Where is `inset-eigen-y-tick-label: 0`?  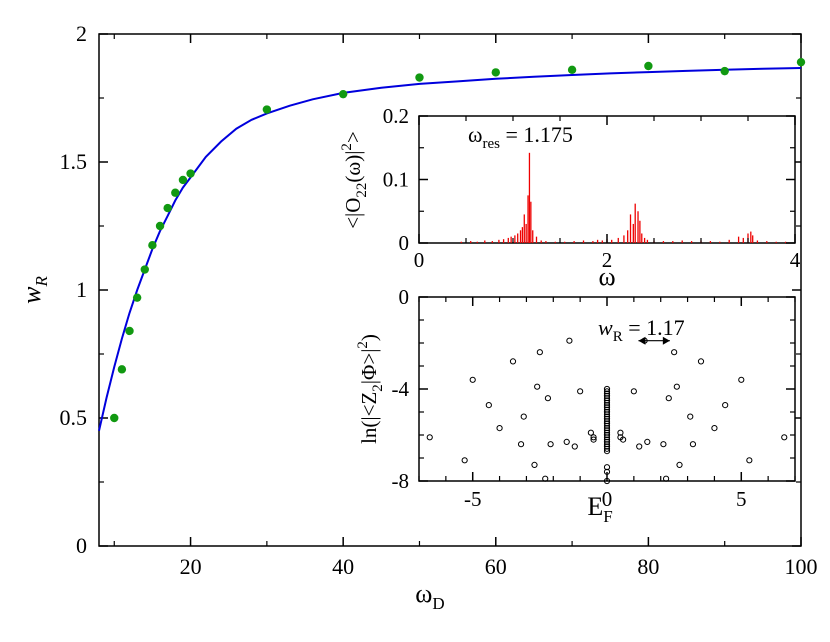
inset-eigen-y-tick-label: 0 is located at coordinates (404, 297).